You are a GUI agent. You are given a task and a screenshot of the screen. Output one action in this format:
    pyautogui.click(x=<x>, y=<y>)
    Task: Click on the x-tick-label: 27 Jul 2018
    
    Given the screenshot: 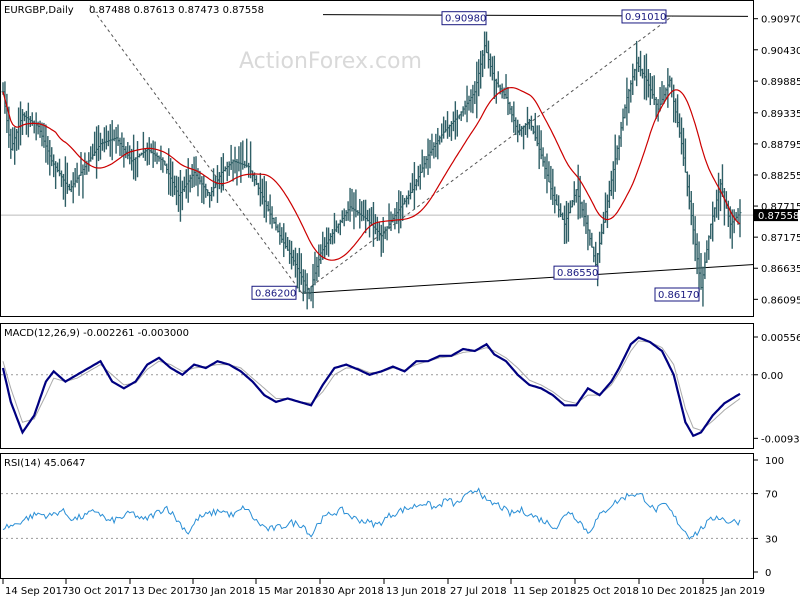 What is the action you would take?
    pyautogui.click(x=478, y=591)
    